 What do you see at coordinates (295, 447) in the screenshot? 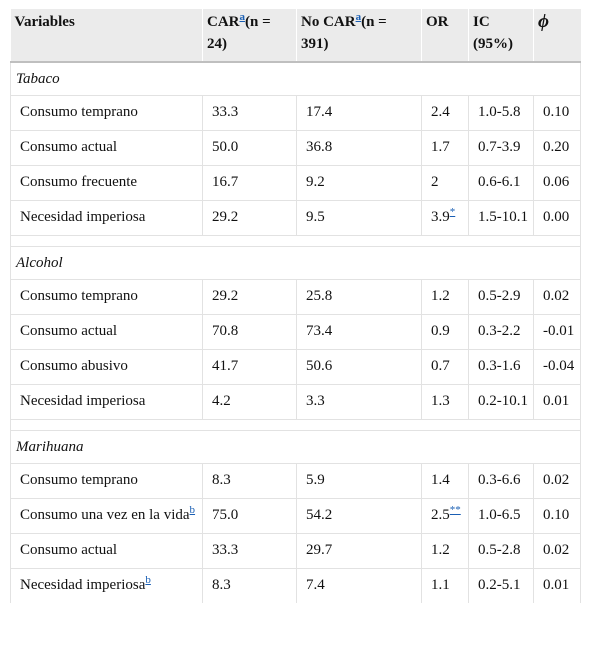
I see `section-row: Marihuana` at bounding box center [295, 447].